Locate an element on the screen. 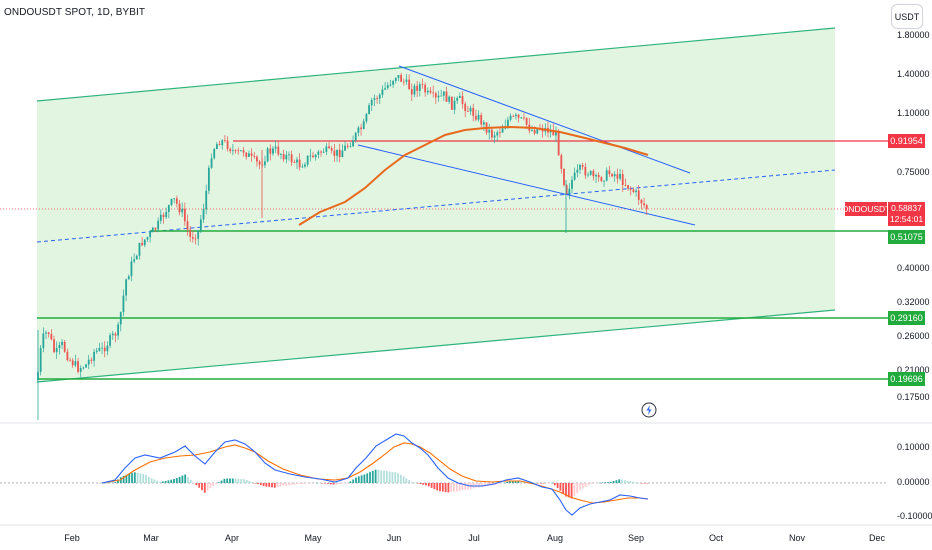  time-tick-label: Apr is located at coordinates (232, 538).